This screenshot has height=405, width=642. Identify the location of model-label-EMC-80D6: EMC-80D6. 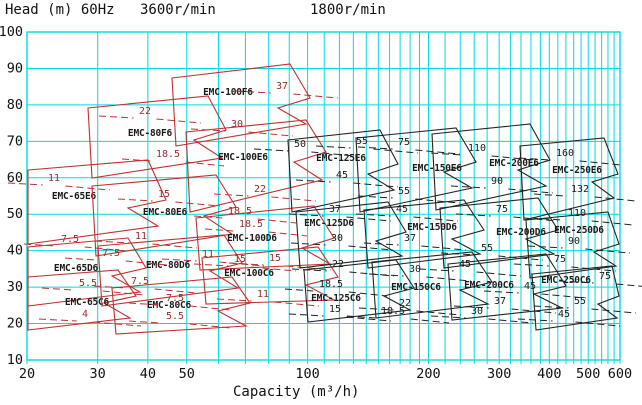
(168, 265).